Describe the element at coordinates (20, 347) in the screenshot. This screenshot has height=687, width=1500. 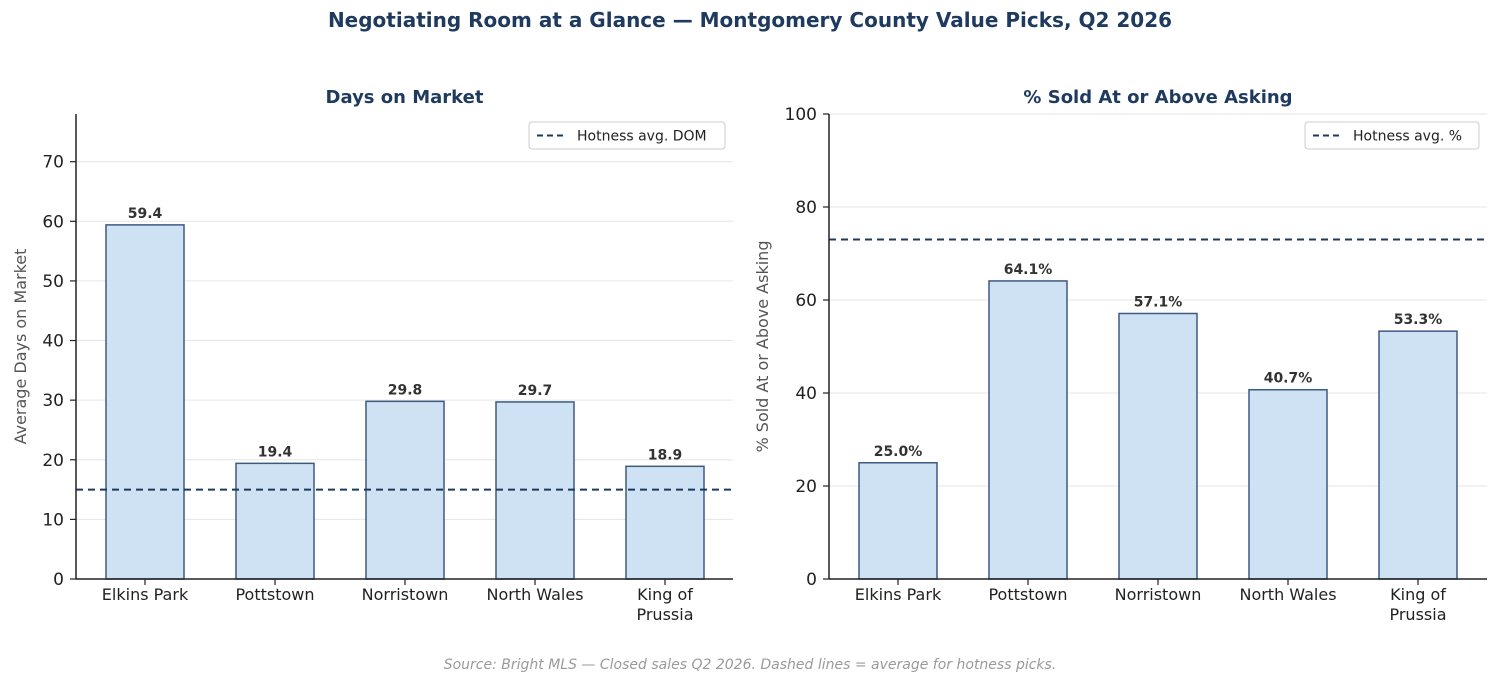
I see `y-axis-label: Average Days on Market` at that location.